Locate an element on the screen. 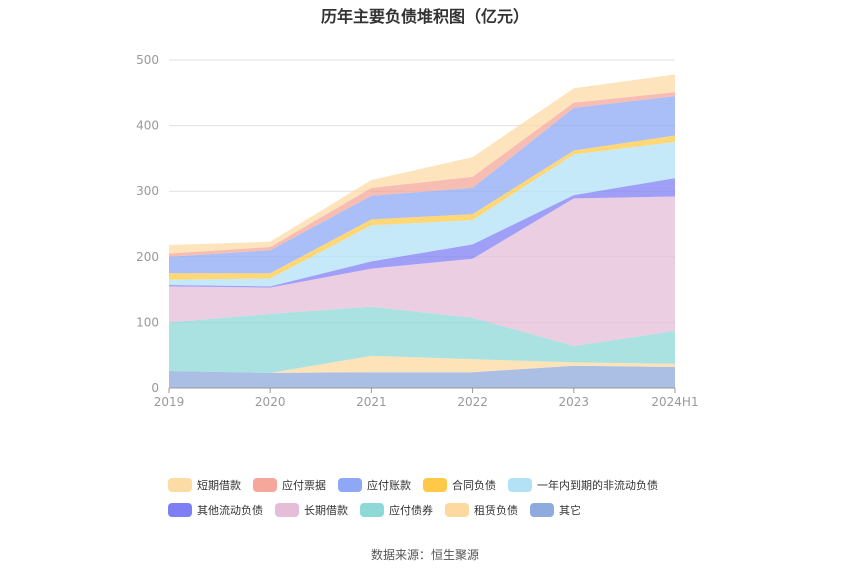 This screenshot has height=575, width=850. legend-label: 其他流动负债 is located at coordinates (230, 510).